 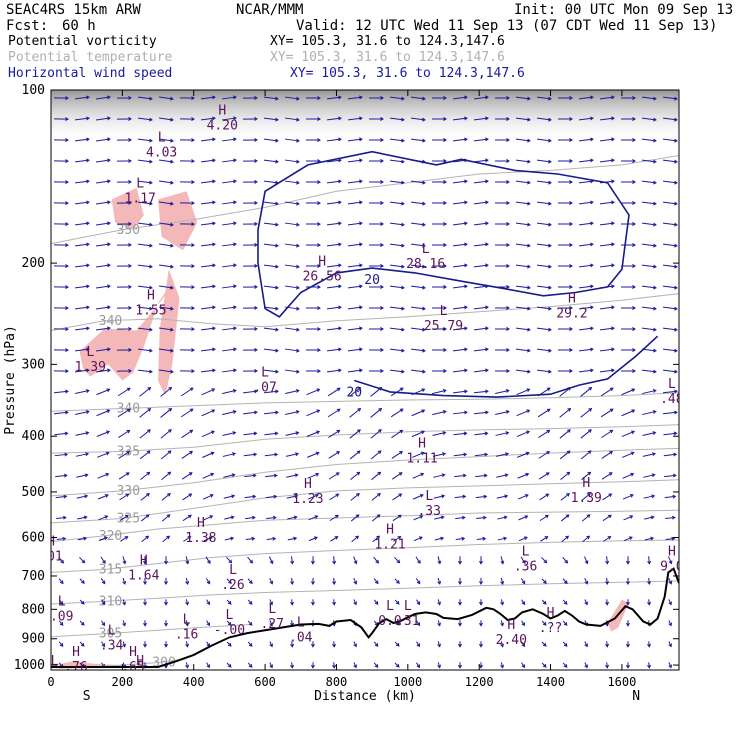 What do you see at coordinates (140, 676) in the screenshot?
I see `pv-extremum-value-33: 2.07` at bounding box center [140, 676].